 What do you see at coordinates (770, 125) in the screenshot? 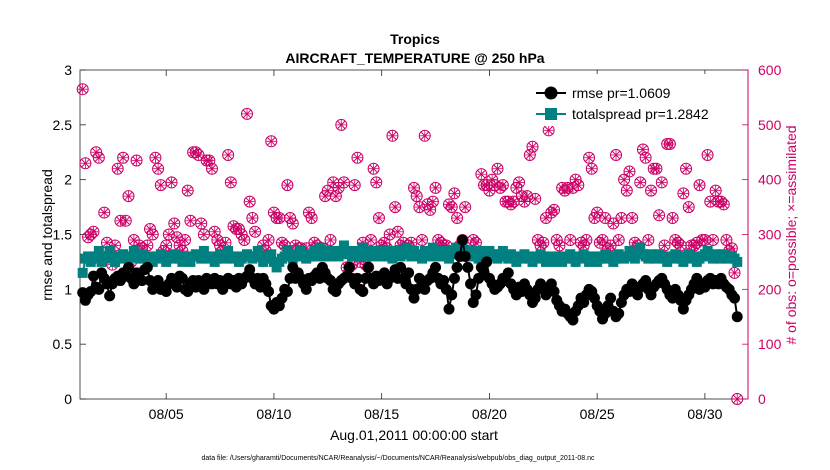
I see `y-right-tick-label: 500` at bounding box center [770, 125].